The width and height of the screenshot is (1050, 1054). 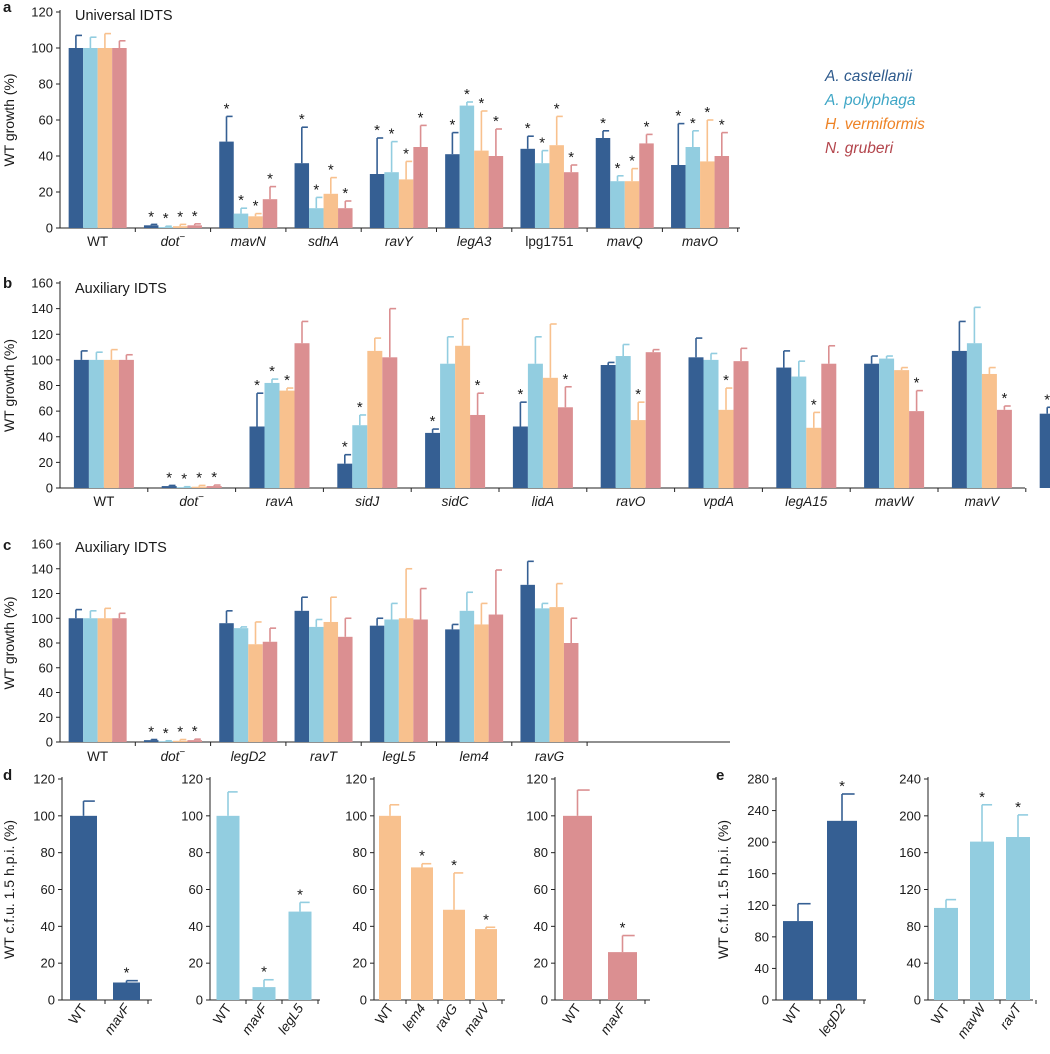 I want to click on category-group: legD2, so click(x=253, y=687).